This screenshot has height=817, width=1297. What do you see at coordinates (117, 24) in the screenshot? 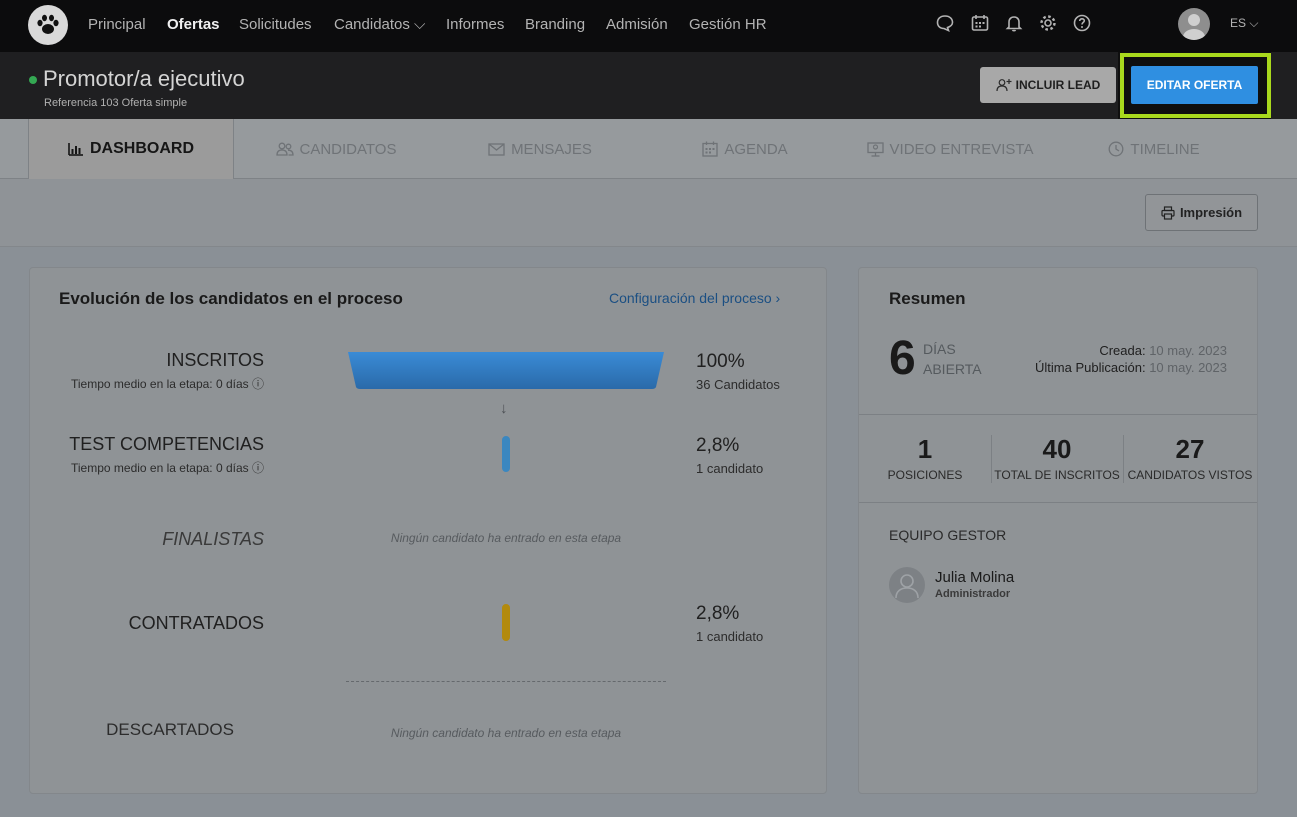
I see `nav-item-principal: Principal` at bounding box center [117, 24].